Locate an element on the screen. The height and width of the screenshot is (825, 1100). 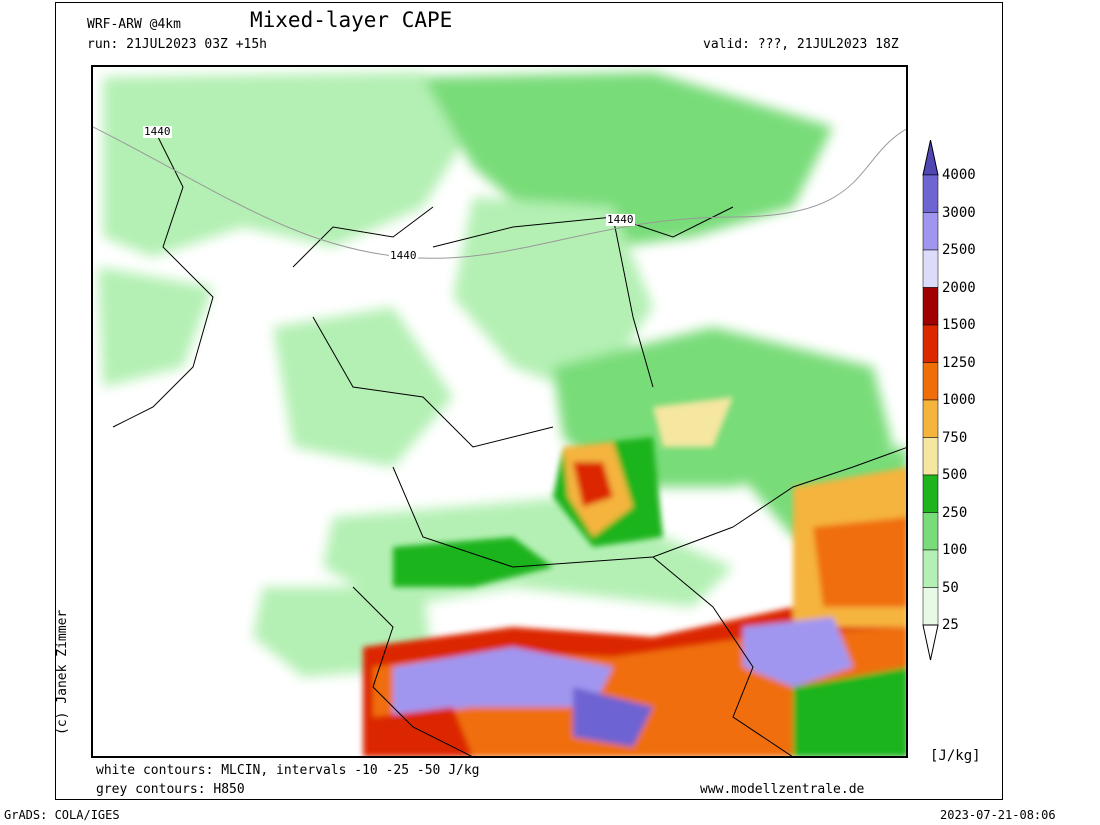
software-credit: GrADS: COLA/IGES is located at coordinates (62, 815).